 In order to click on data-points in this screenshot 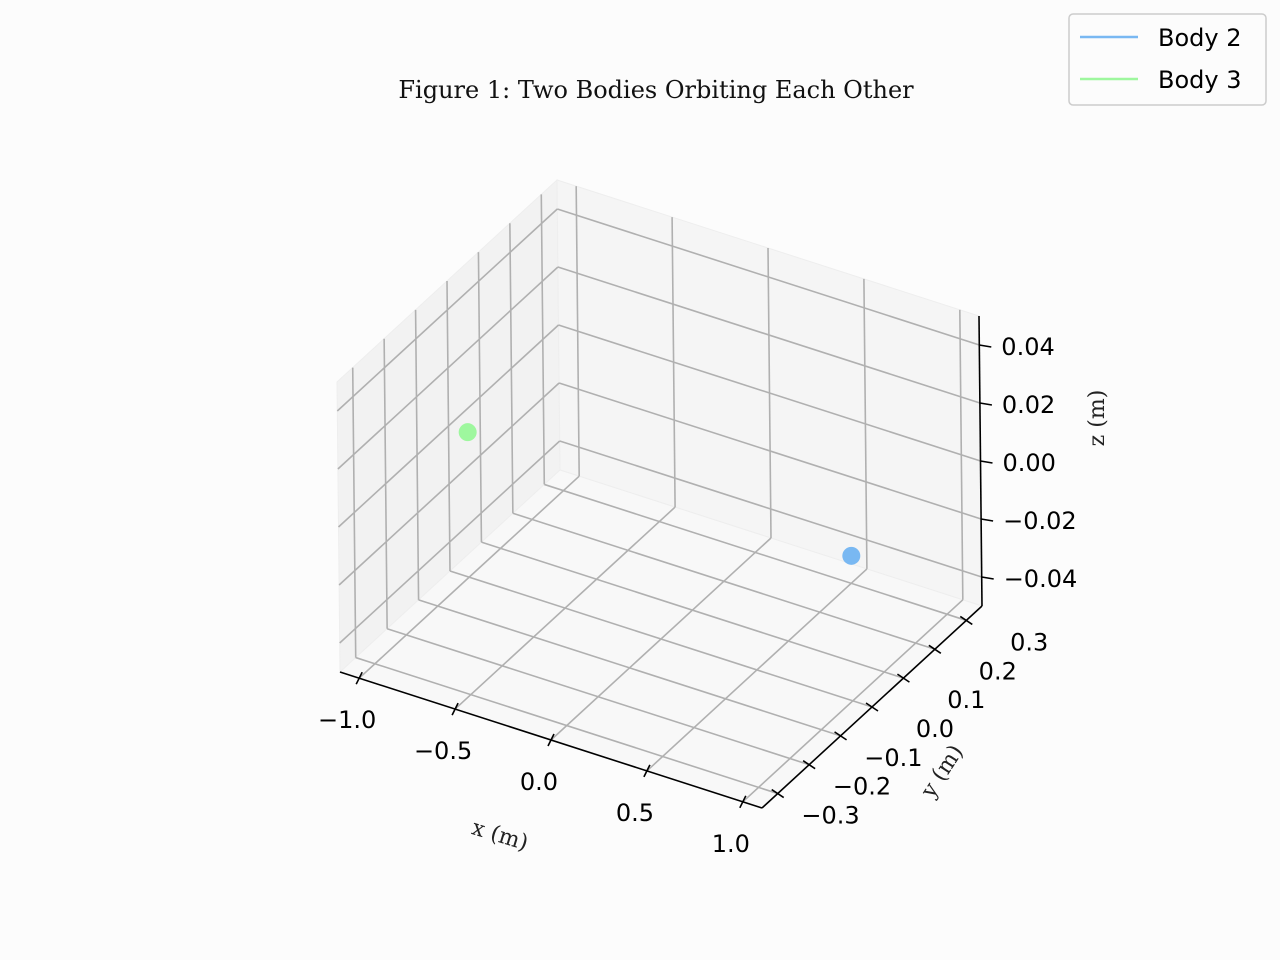, I will do `click(659, 494)`.